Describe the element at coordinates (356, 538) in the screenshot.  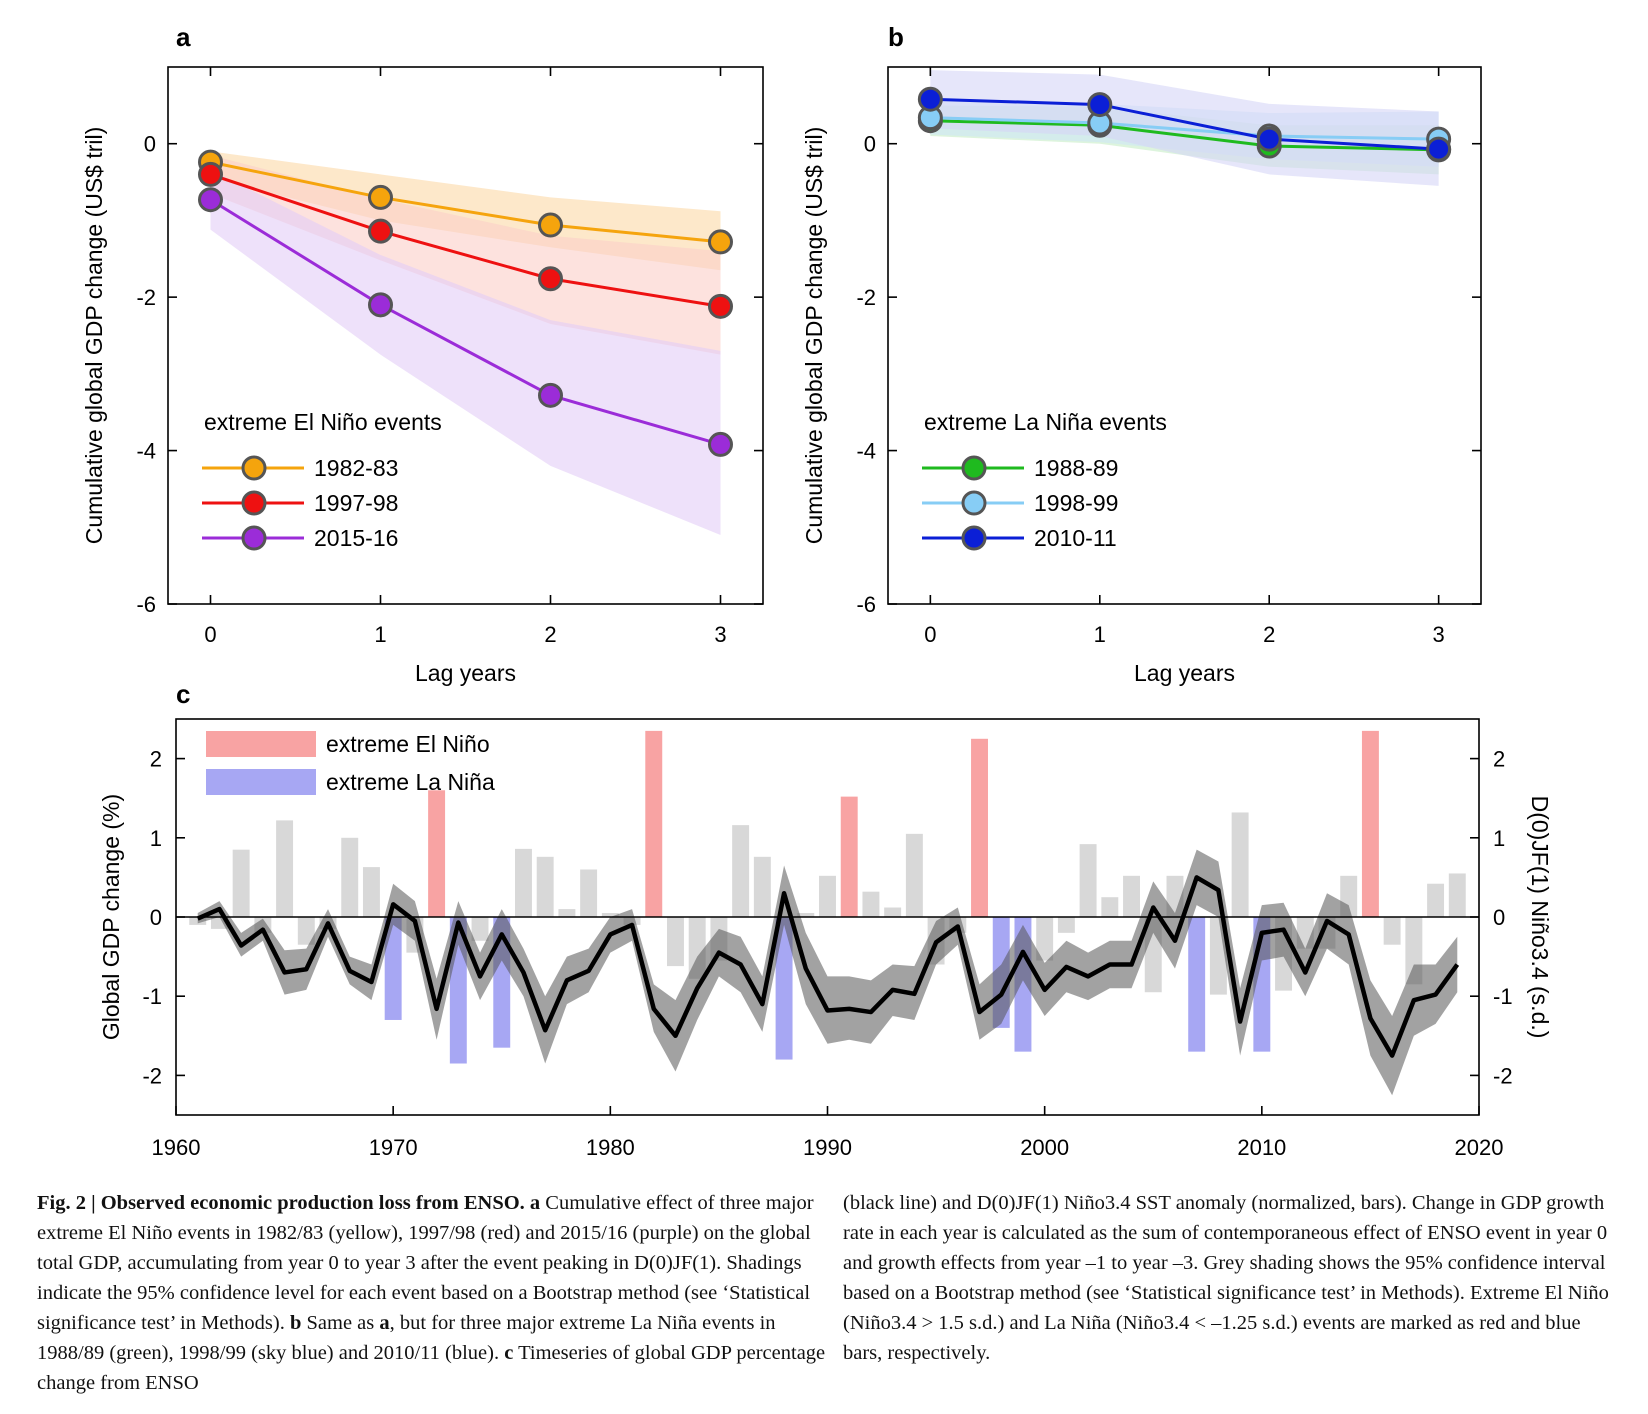
I see `legend-label-2015-16: 2015-16` at that location.